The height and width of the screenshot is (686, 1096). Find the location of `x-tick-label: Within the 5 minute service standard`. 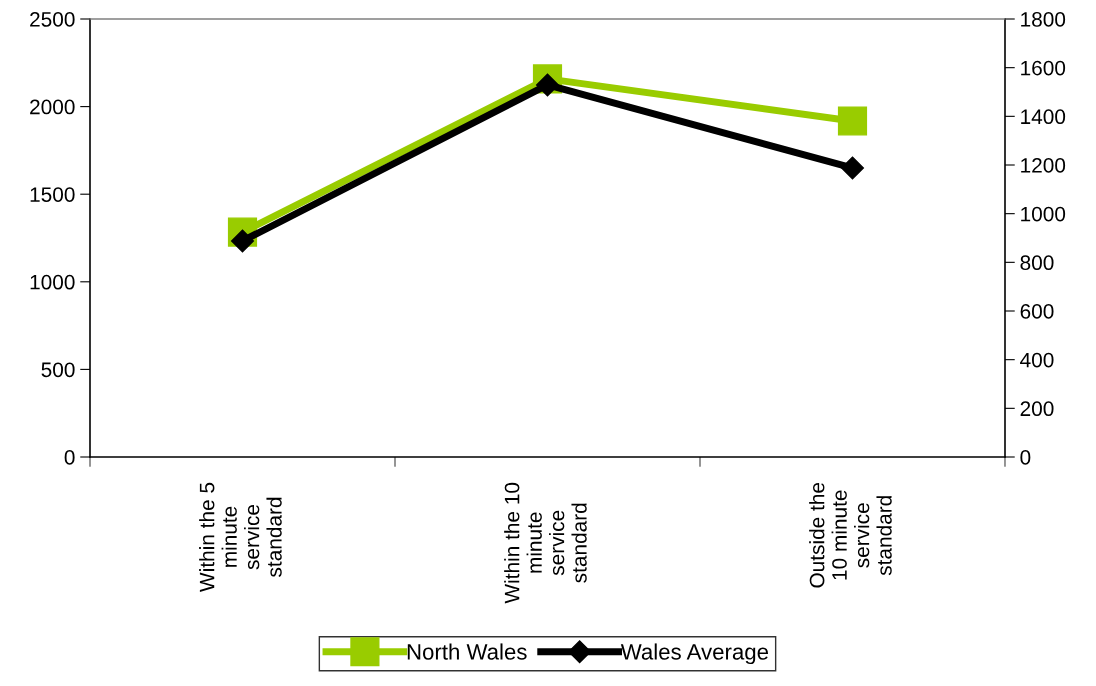

x-tick-label: Within the 5 minute service standard is located at coordinates (240, 537).